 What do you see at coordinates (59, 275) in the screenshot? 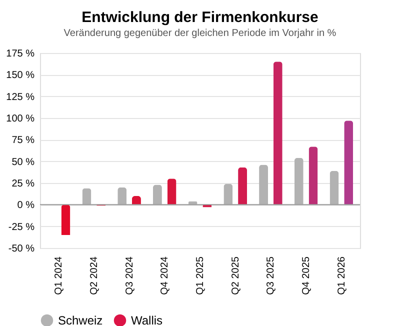
I see `x-tick-label: Q1 2024` at bounding box center [59, 275].